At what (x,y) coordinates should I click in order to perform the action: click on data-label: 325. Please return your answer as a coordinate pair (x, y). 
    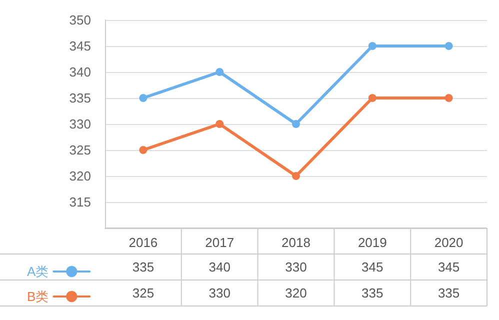
    Looking at the image, I should click on (143, 293).